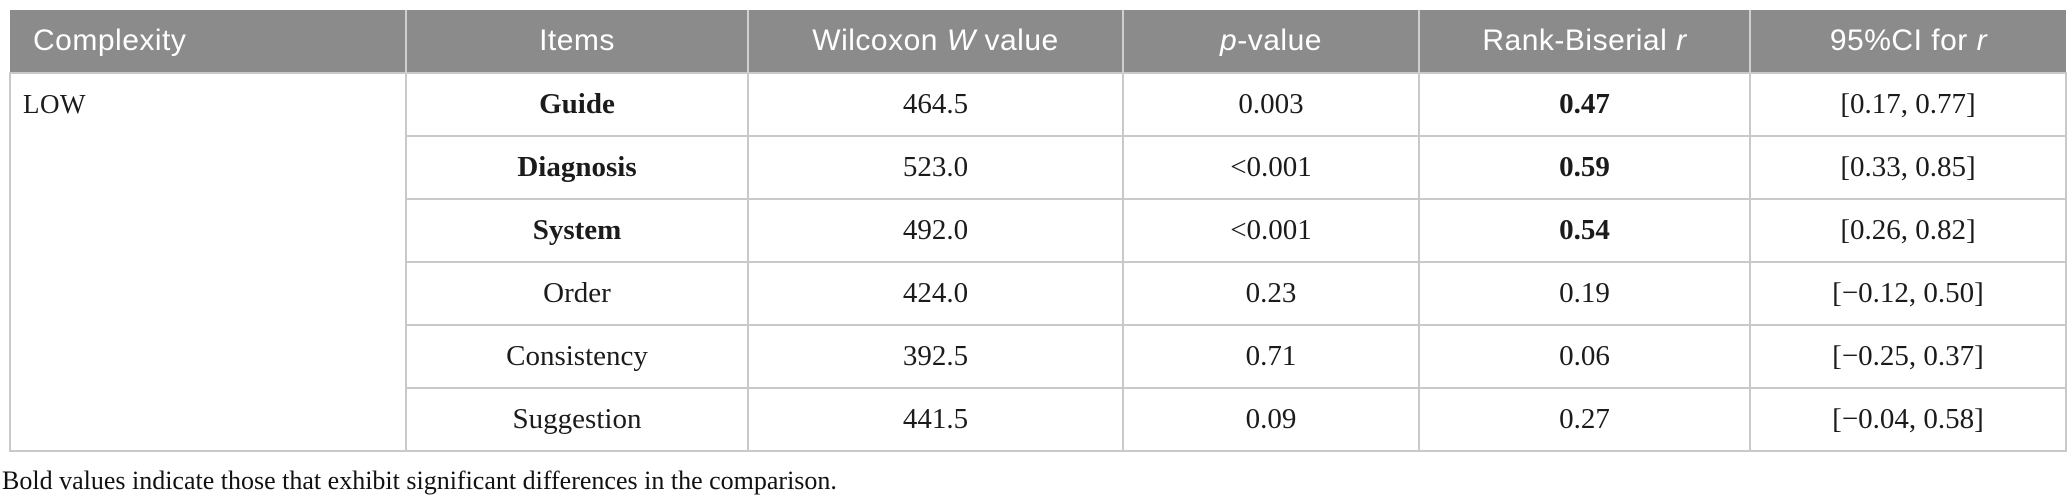 This screenshot has height=496, width=2068. What do you see at coordinates (935, 356) in the screenshot?
I see `wilcoxon-w-value-cell: 392.5` at bounding box center [935, 356].